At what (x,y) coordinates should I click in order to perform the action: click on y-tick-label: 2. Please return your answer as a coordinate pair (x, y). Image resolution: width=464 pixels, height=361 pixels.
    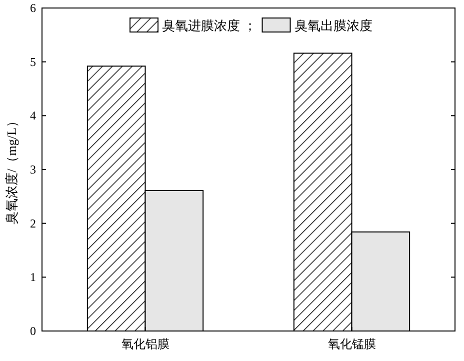
    Looking at the image, I should click on (33, 223).